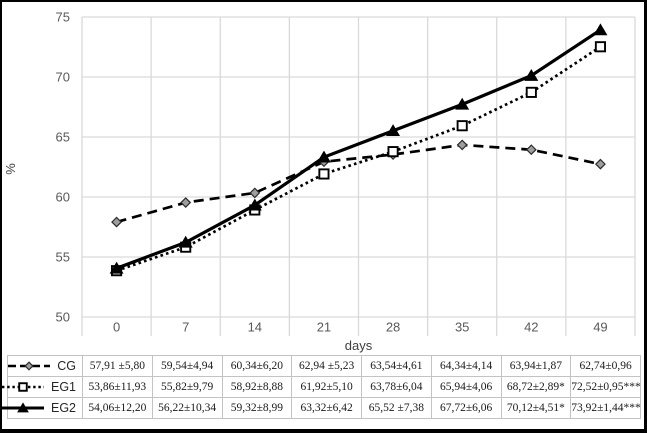 Image resolution: width=647 pixels, height=433 pixels. I want to click on x-tick-label: 14, so click(255, 327).